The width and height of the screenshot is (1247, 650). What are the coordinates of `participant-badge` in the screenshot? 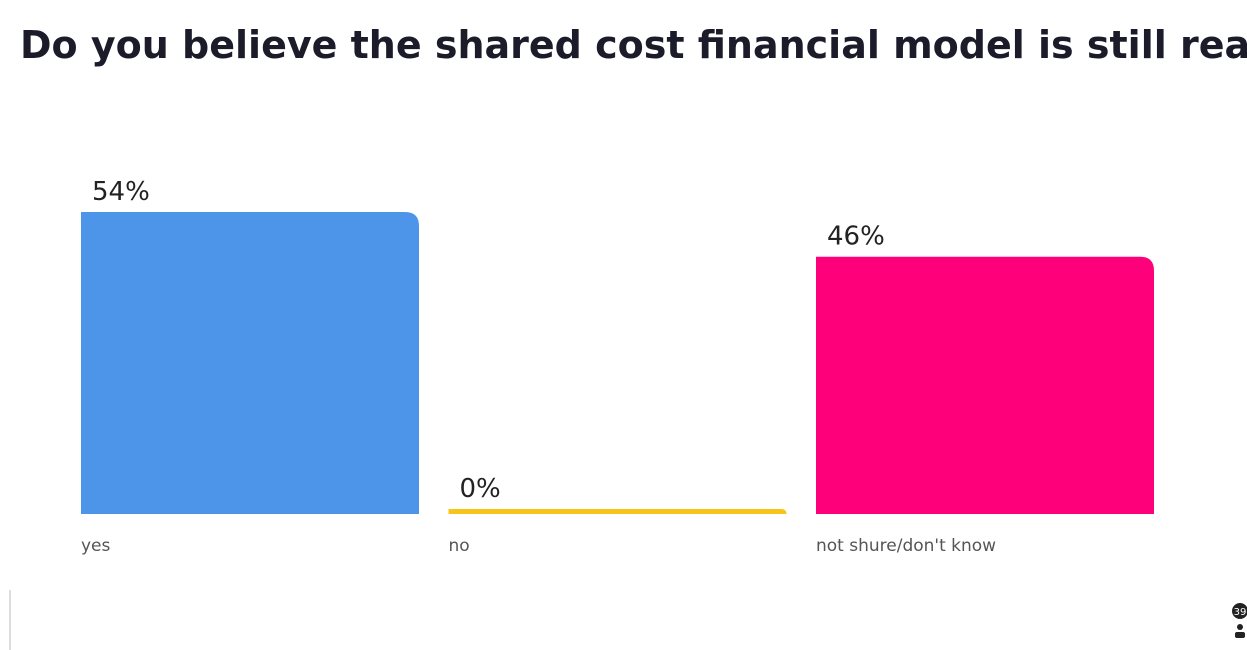 It's located at (1239, 611).